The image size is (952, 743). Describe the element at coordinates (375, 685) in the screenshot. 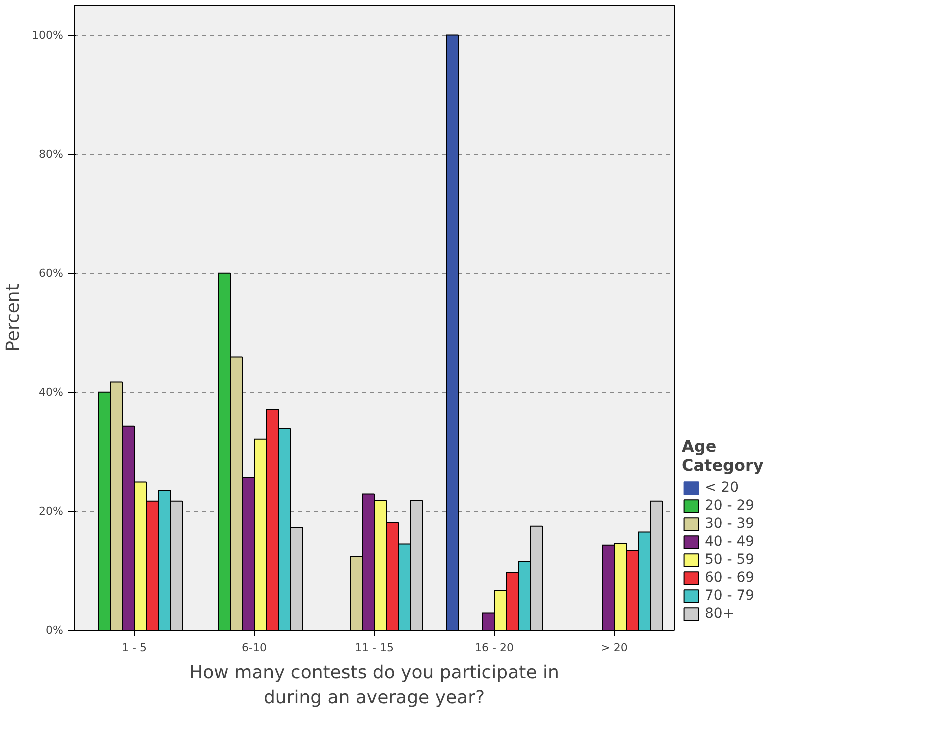

I see `x-axis-title: How many contests do you participate in during an average year?` at that location.